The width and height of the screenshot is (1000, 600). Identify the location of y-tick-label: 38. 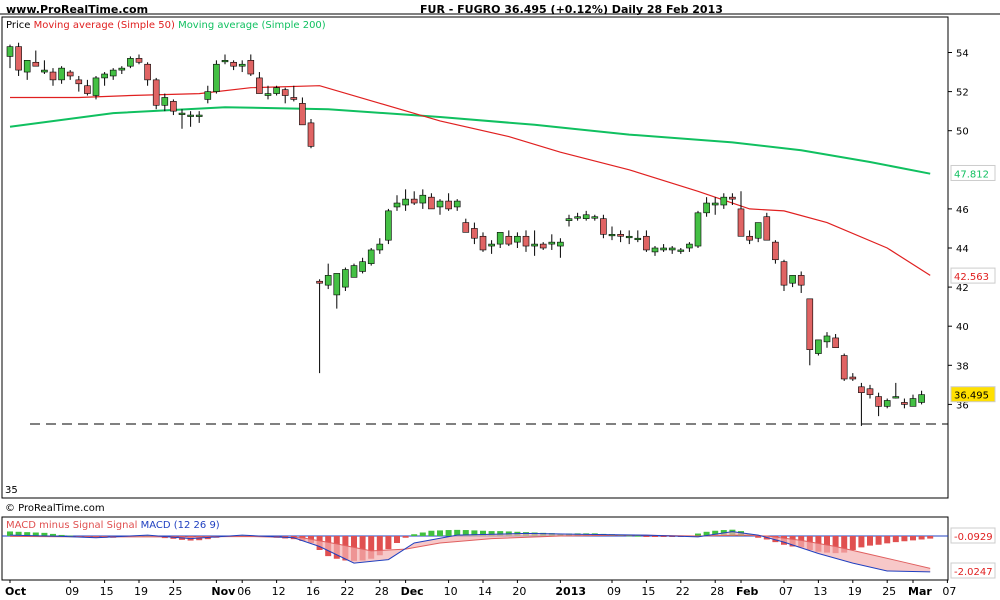
(962, 366).